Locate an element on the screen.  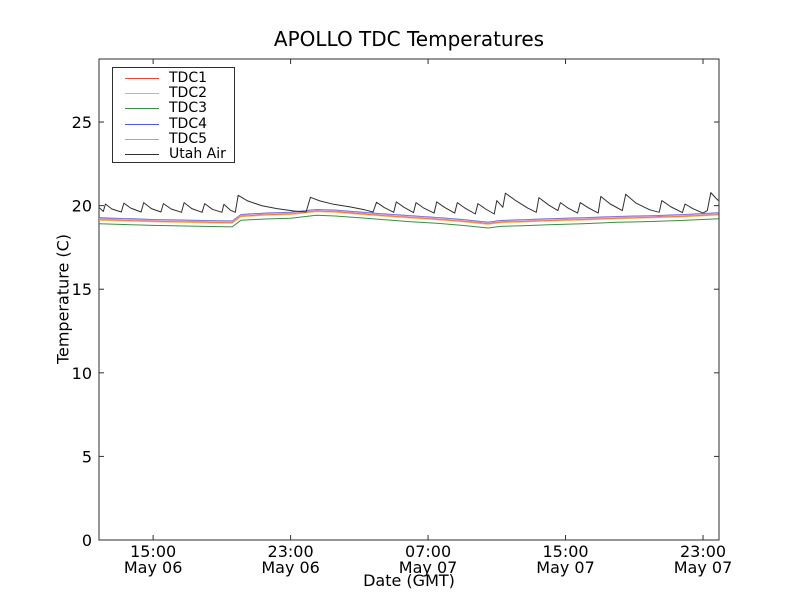
legend-label: TDC4 is located at coordinates (188, 123).